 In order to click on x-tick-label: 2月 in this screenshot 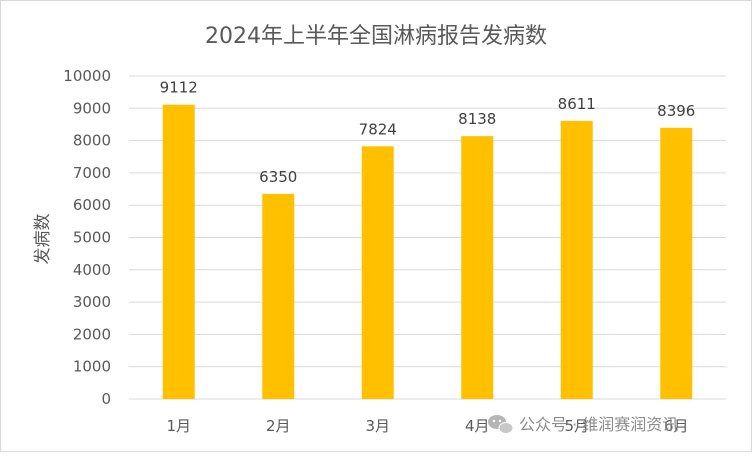, I will do `click(278, 426)`.